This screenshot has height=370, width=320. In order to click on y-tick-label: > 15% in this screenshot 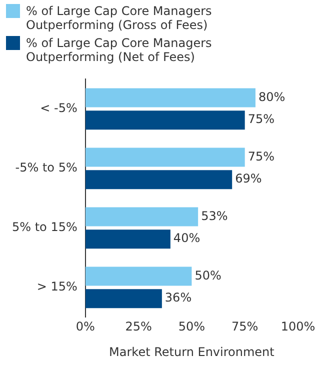, I will do `click(57, 287)`.